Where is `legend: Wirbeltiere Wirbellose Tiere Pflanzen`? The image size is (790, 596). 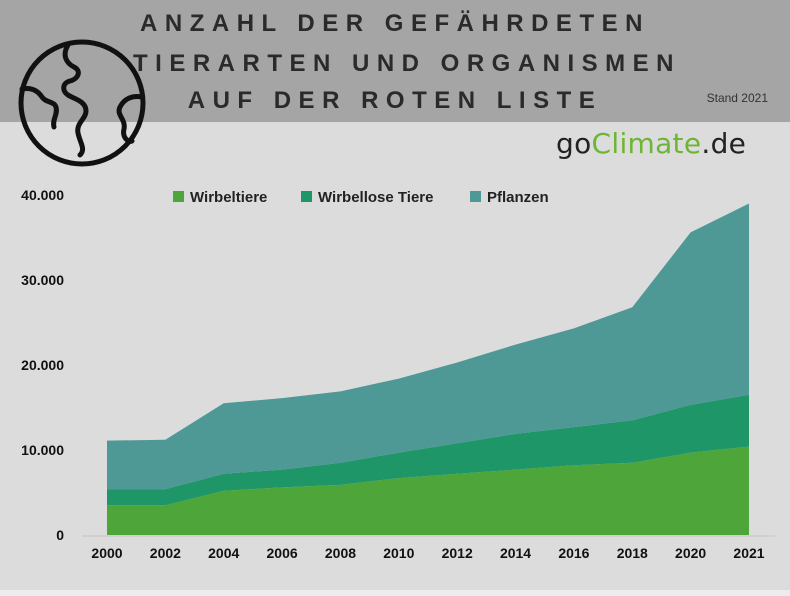 legend: Wirbeltiere Wirbellose Tiere Pflanzen is located at coordinates (361, 197).